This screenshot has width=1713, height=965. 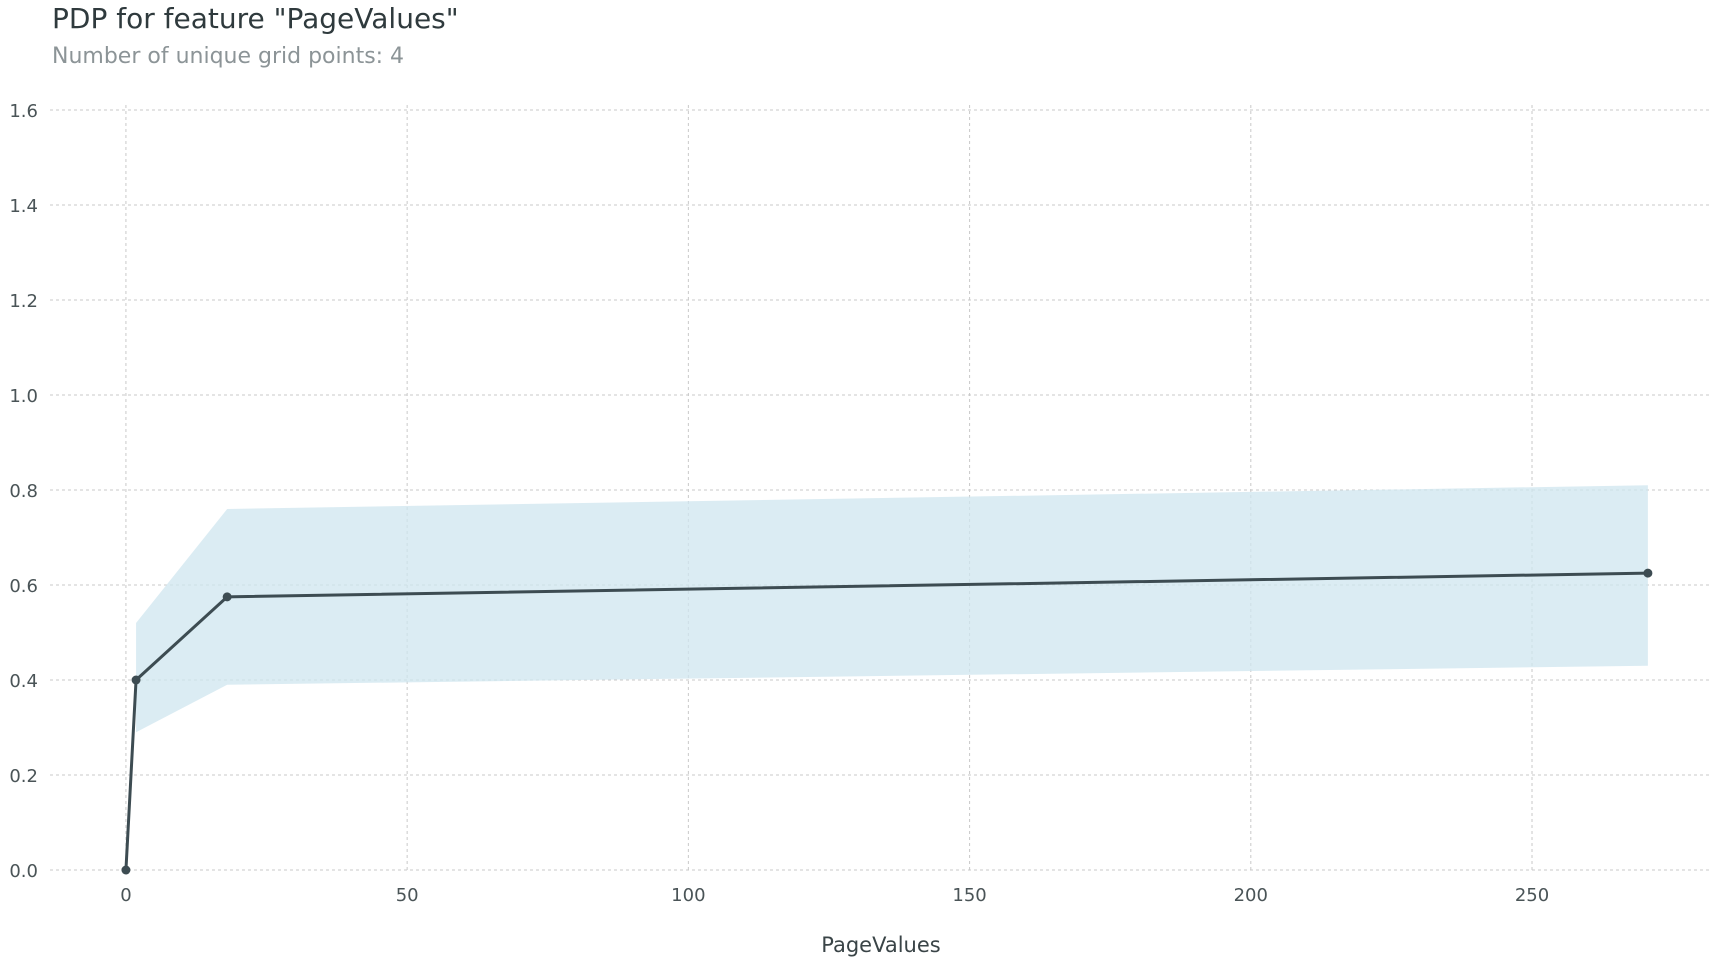 What do you see at coordinates (880, 945) in the screenshot?
I see `x-axis-label: PageValues` at bounding box center [880, 945].